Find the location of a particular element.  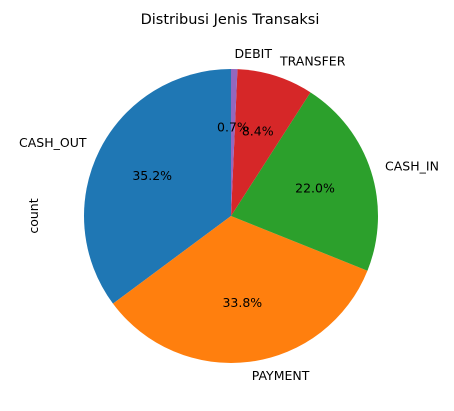

slice-label-payment: PAYMENT is located at coordinates (281, 375).